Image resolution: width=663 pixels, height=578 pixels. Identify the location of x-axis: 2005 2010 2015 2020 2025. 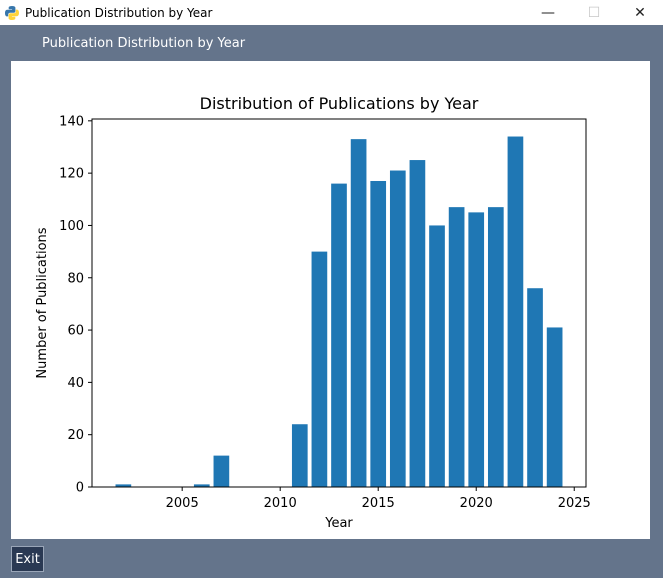
(378, 499).